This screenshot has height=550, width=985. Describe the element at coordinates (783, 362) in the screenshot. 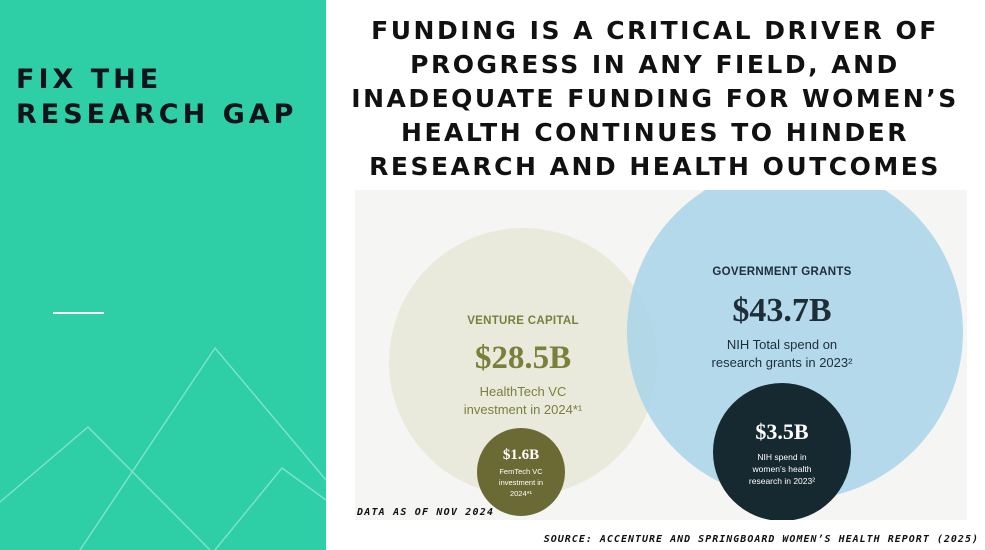

I see `grants-desc-line2: research grants in 2023²` at that location.